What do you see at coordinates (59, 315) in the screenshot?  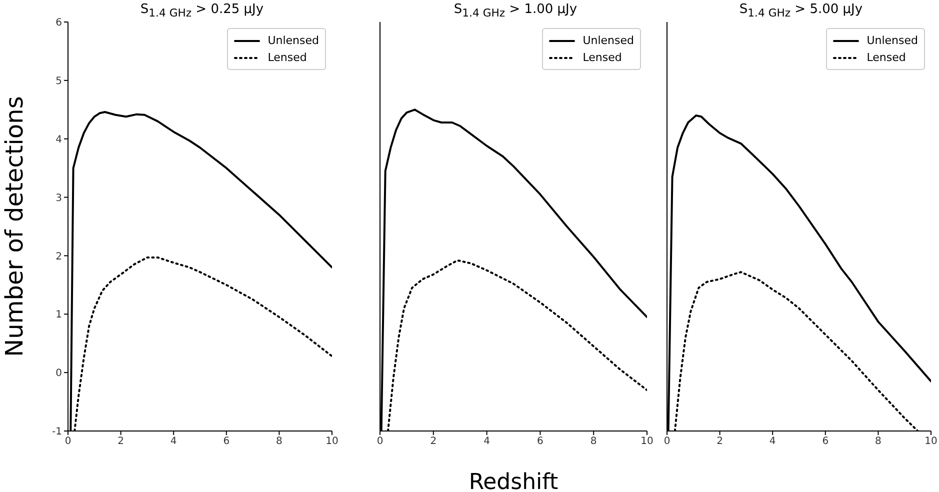 I see `y-tick-label: 1` at bounding box center [59, 315].